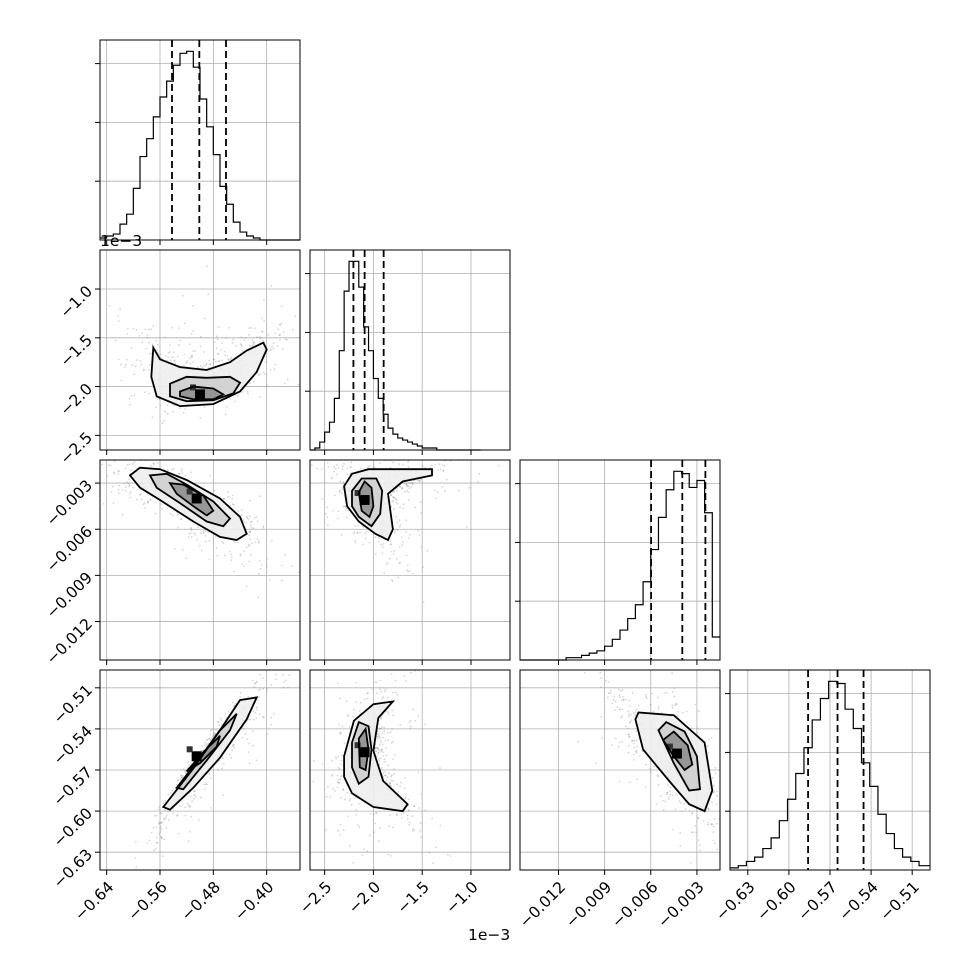  What do you see at coordinates (489, 935) in the screenshot?
I see `offset-label-bottom: 1e−3` at bounding box center [489, 935].